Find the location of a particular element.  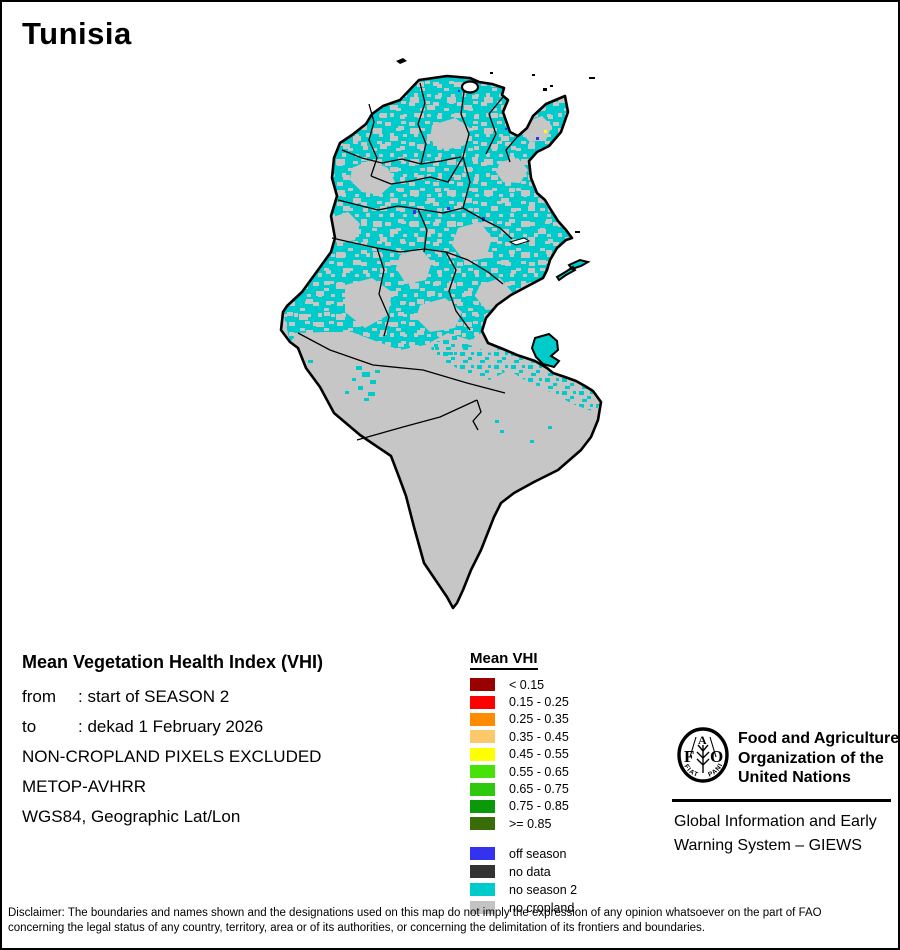

legend-status-row: off season is located at coordinates (523, 854).